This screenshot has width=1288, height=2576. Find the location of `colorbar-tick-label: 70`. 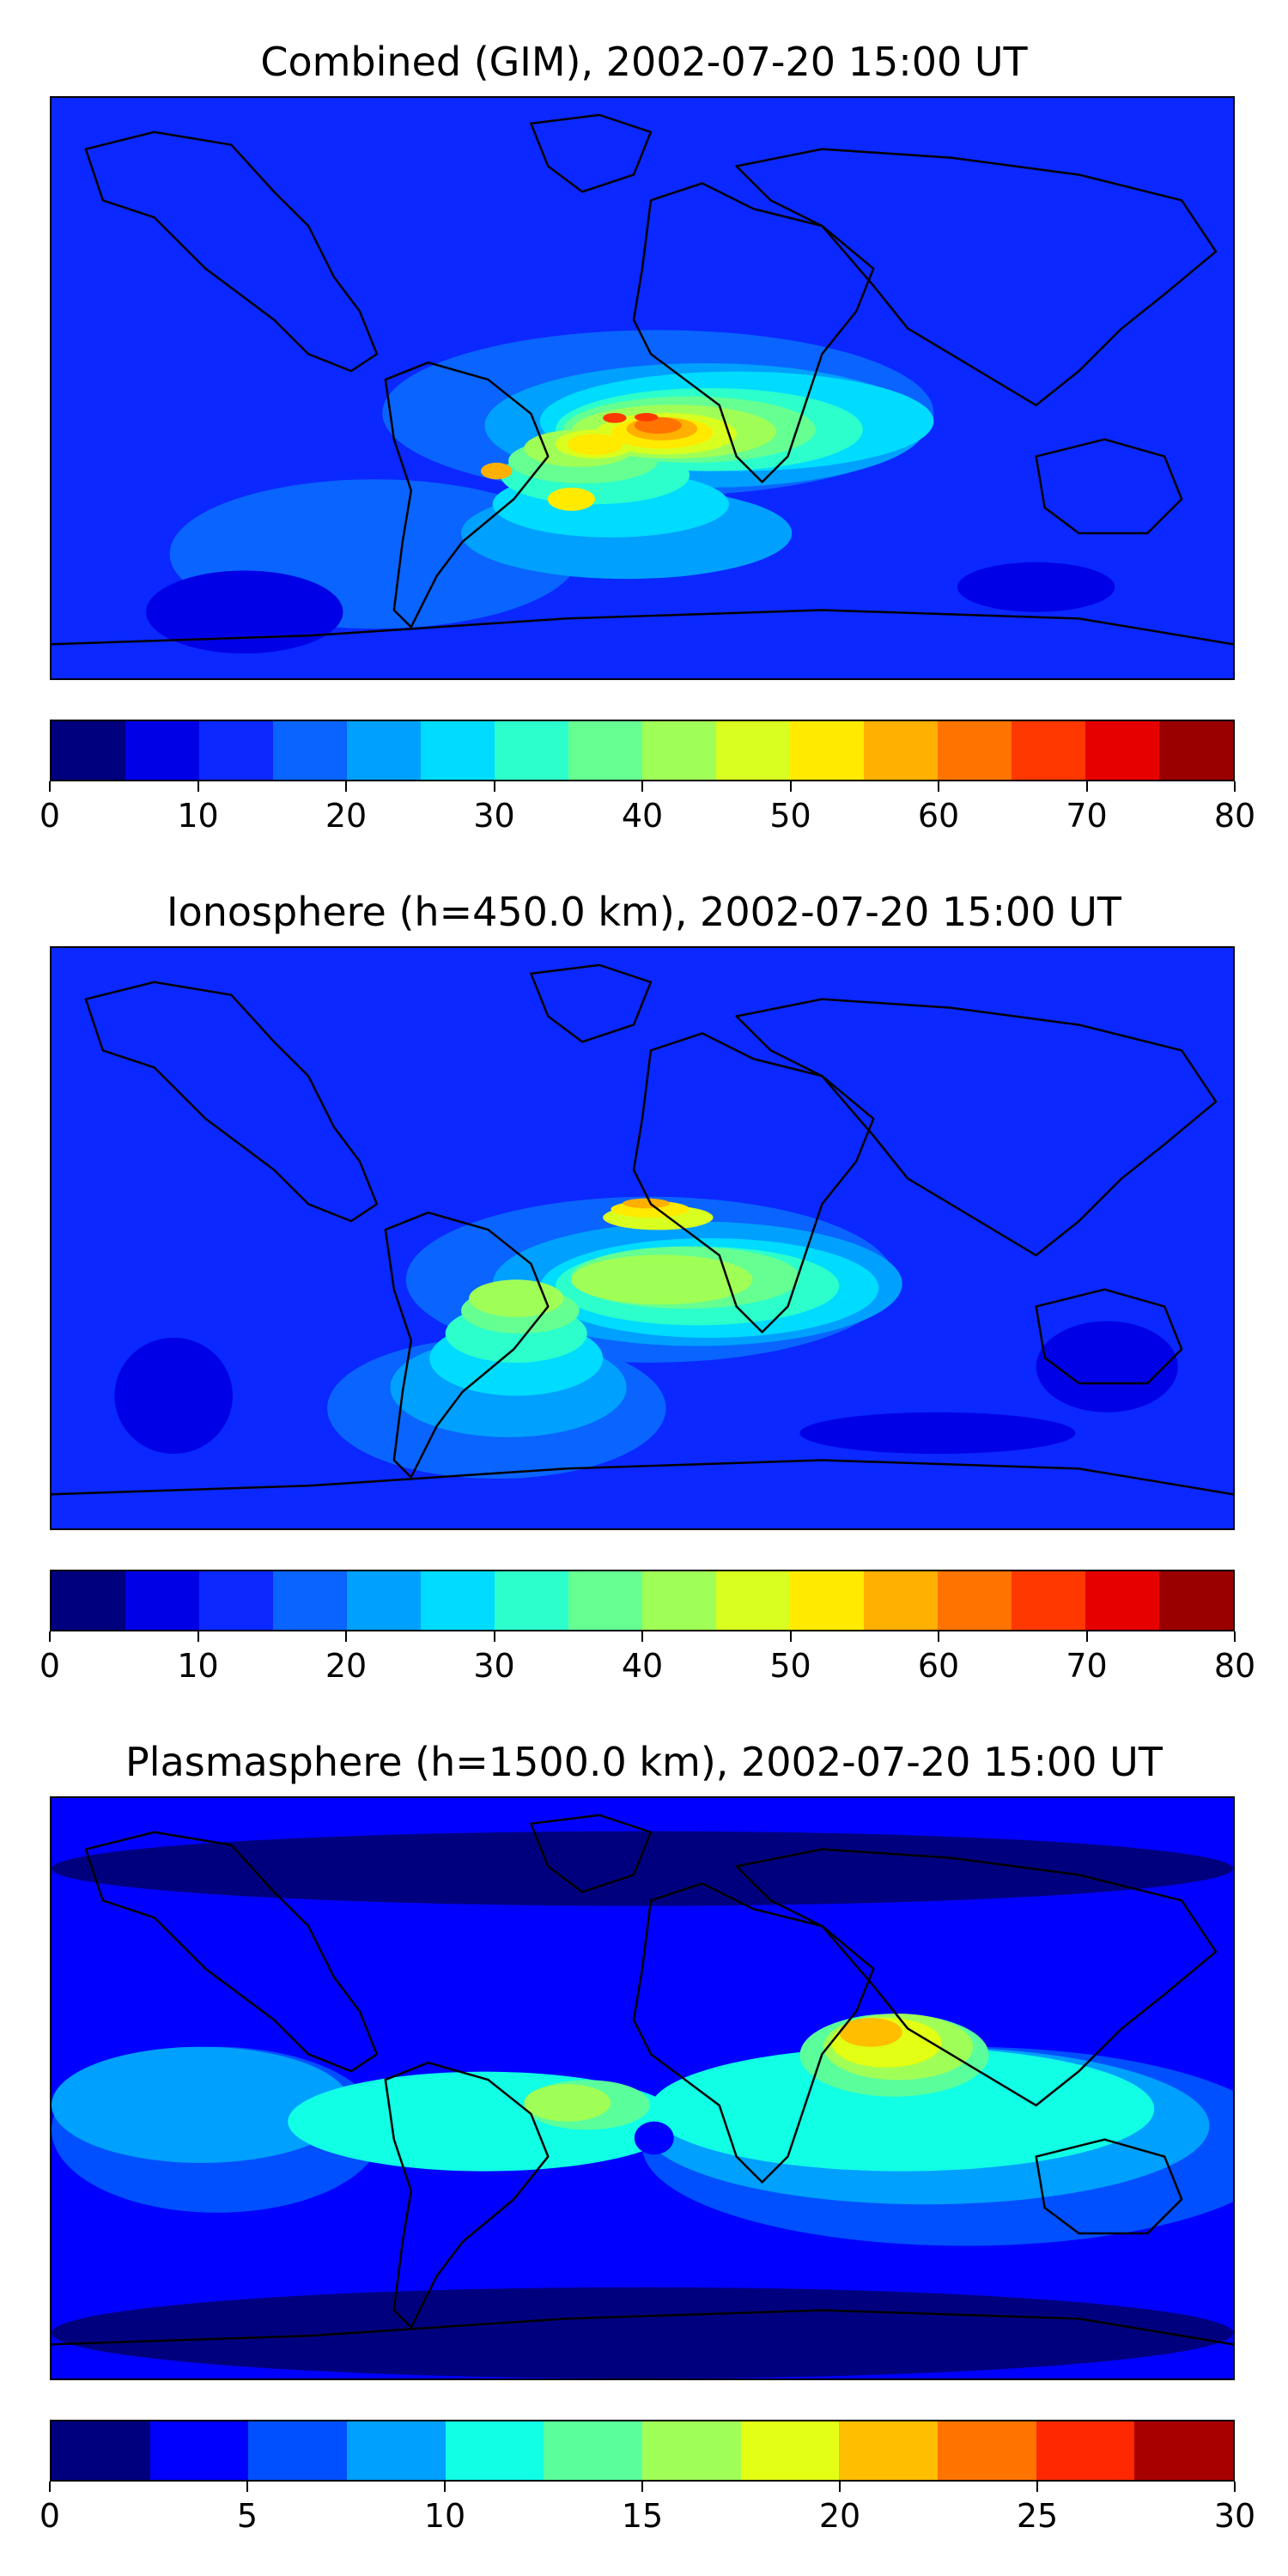

colorbar-tick-label: 70 is located at coordinates (1087, 816).